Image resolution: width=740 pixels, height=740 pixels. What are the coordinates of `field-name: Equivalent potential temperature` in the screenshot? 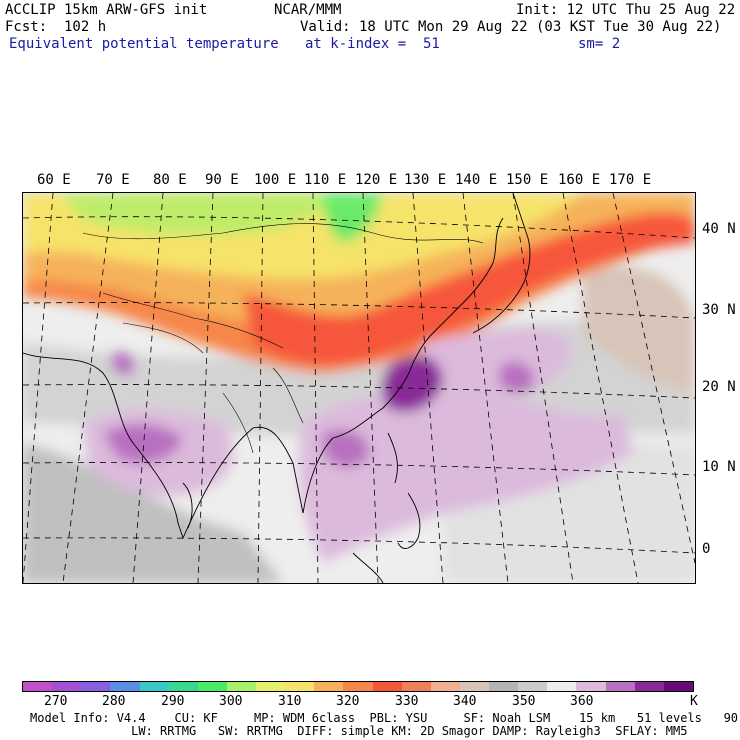 It's located at (144, 44).